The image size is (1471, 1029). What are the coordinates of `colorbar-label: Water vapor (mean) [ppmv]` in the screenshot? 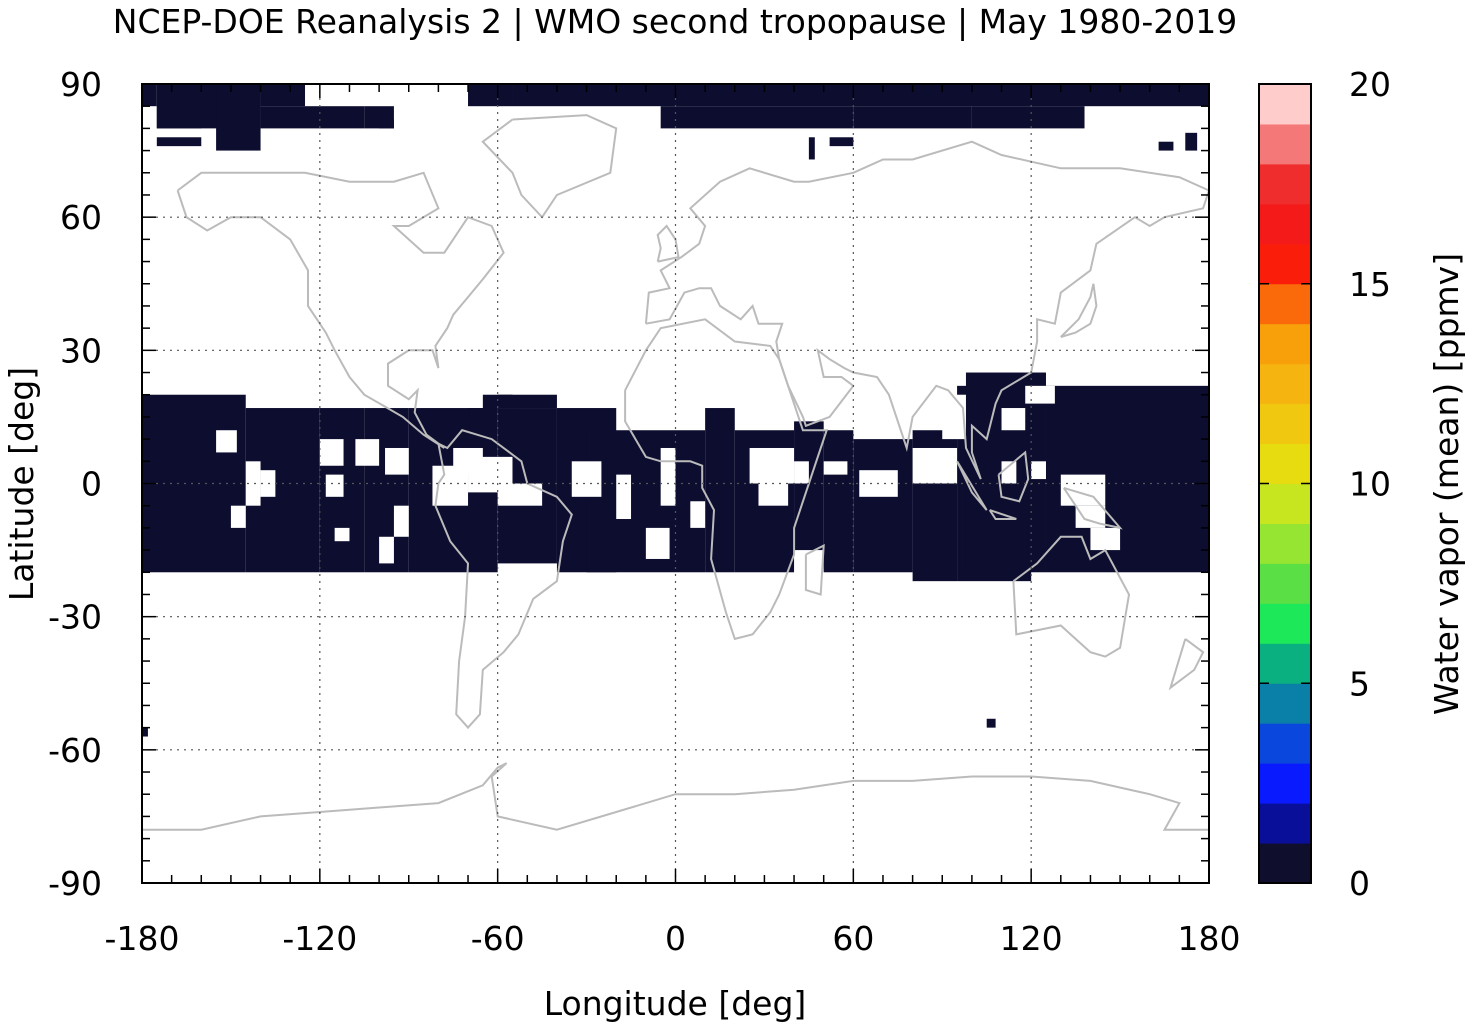 It's located at (1446, 484).